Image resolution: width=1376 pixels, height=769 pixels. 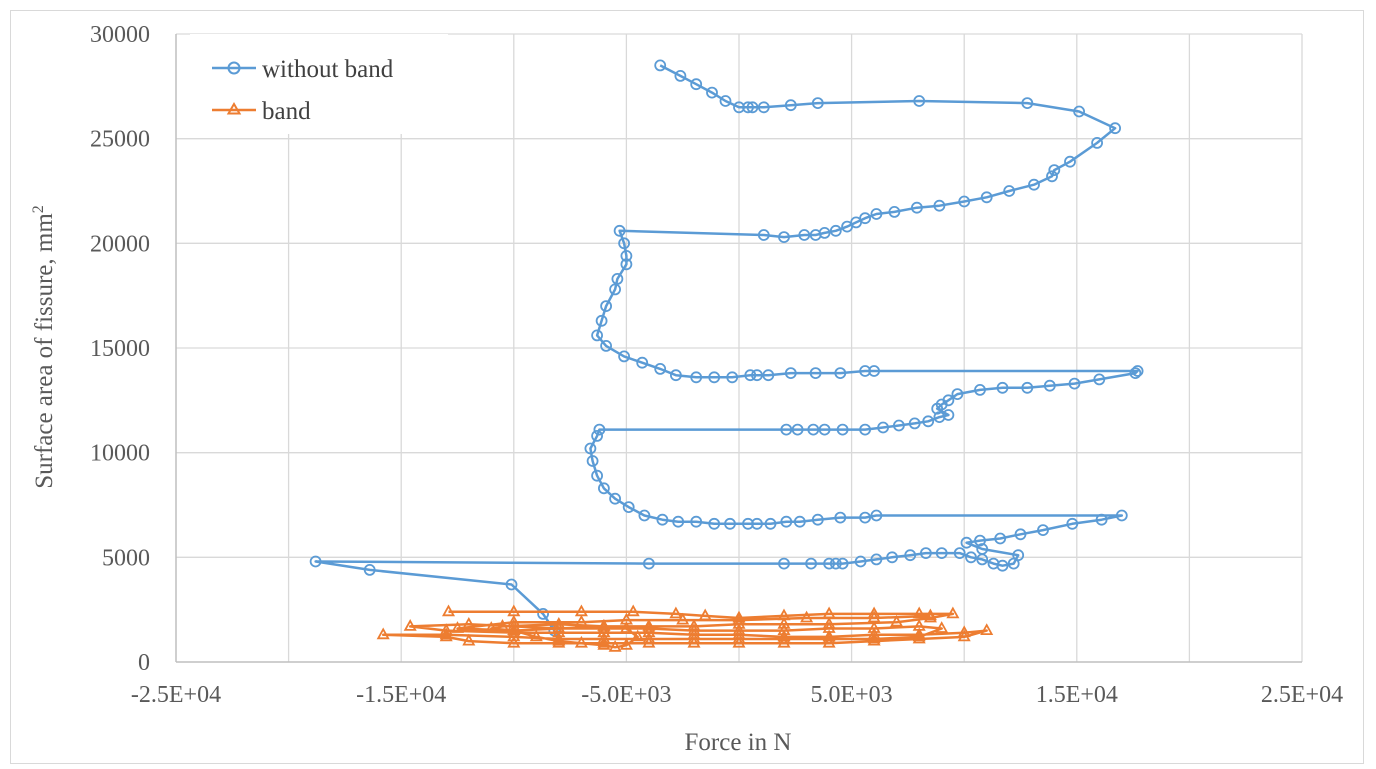 I want to click on x-tick-label: -1.5E+04, so click(x=401, y=695).